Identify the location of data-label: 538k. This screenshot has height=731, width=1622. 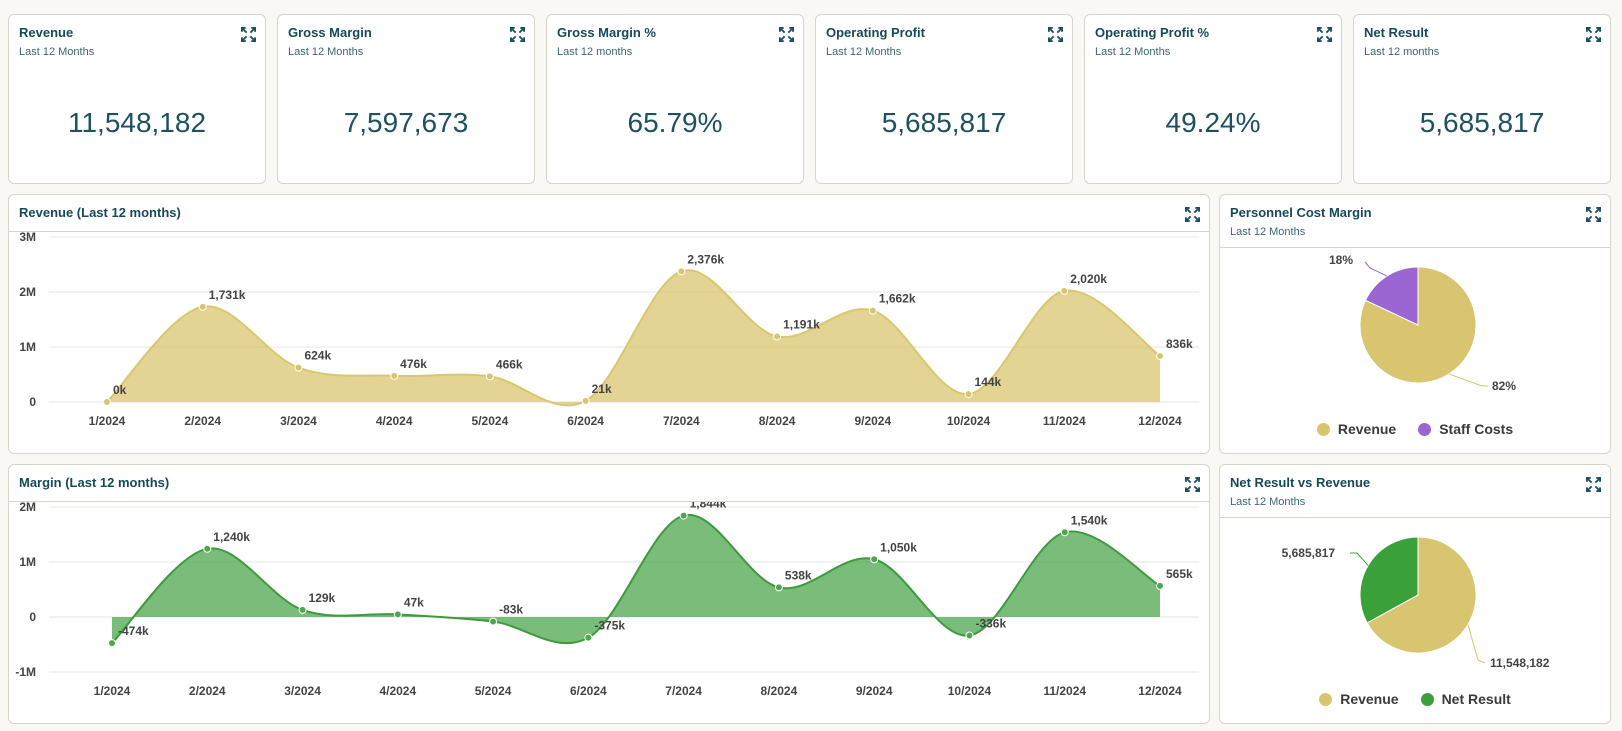
(798, 575).